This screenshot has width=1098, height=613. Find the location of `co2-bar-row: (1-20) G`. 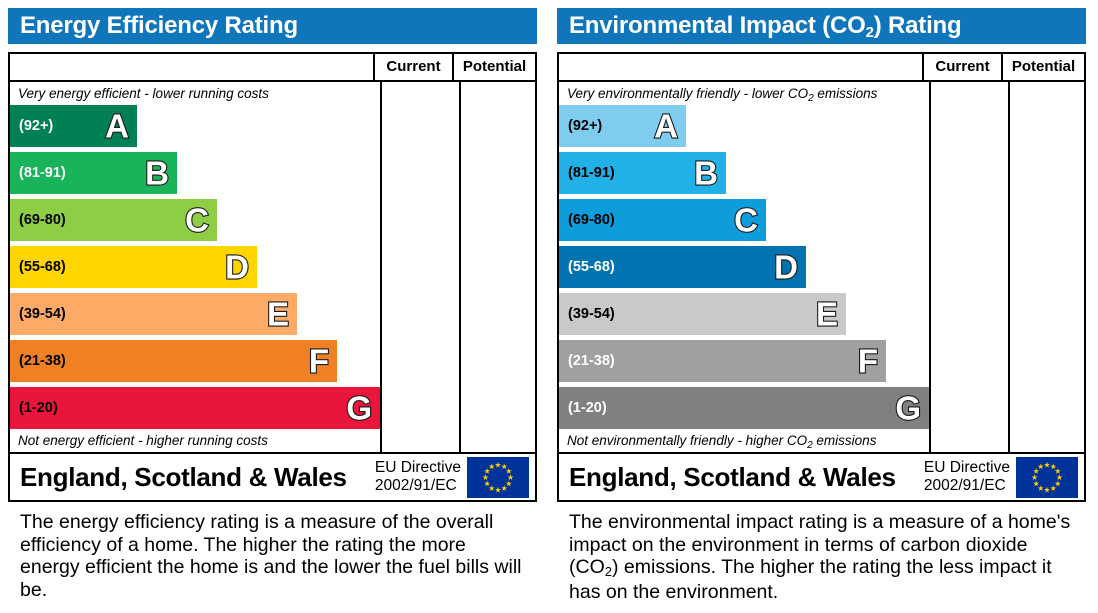

co2-bar-row: (1-20) G is located at coordinates (744, 408).